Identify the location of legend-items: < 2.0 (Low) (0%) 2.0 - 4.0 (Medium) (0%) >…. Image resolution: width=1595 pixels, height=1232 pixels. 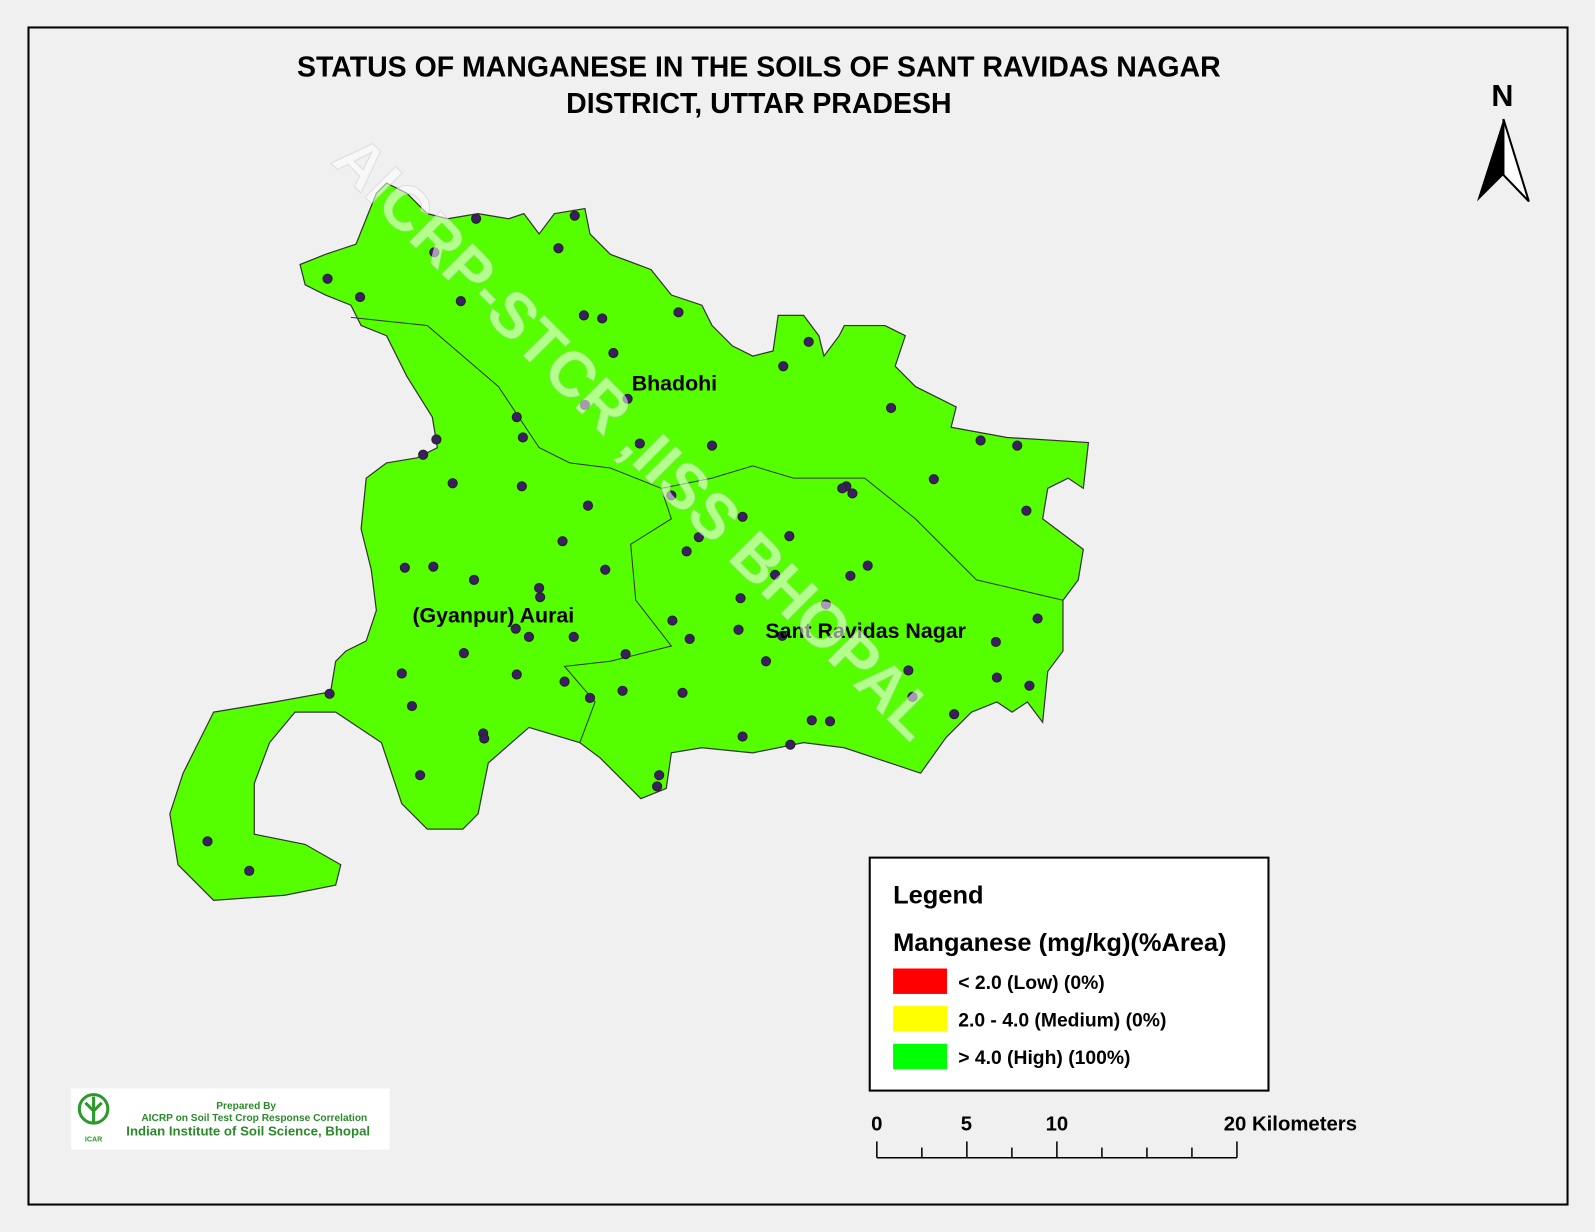
(1029, 1019).